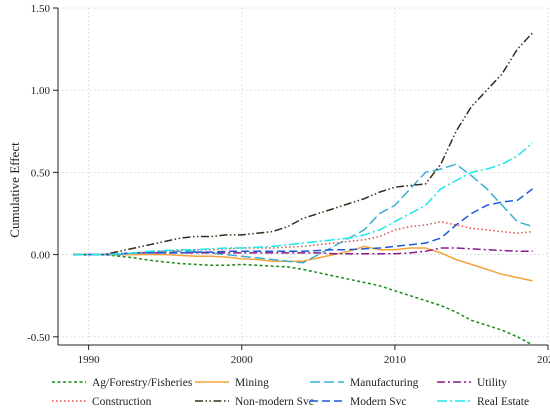 Image resolution: width=550 pixels, height=417 pixels. I want to click on legend-label: Non-modern Svc, so click(274, 402).